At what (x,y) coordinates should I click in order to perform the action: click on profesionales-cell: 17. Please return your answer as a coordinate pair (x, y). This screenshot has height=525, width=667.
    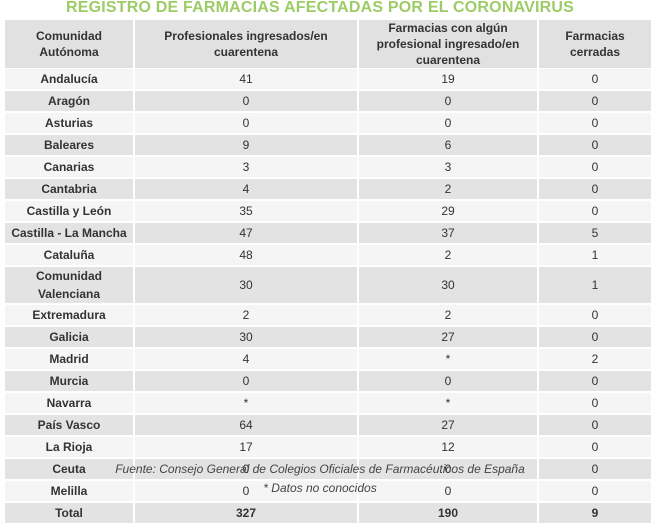
    Looking at the image, I should click on (246, 448).